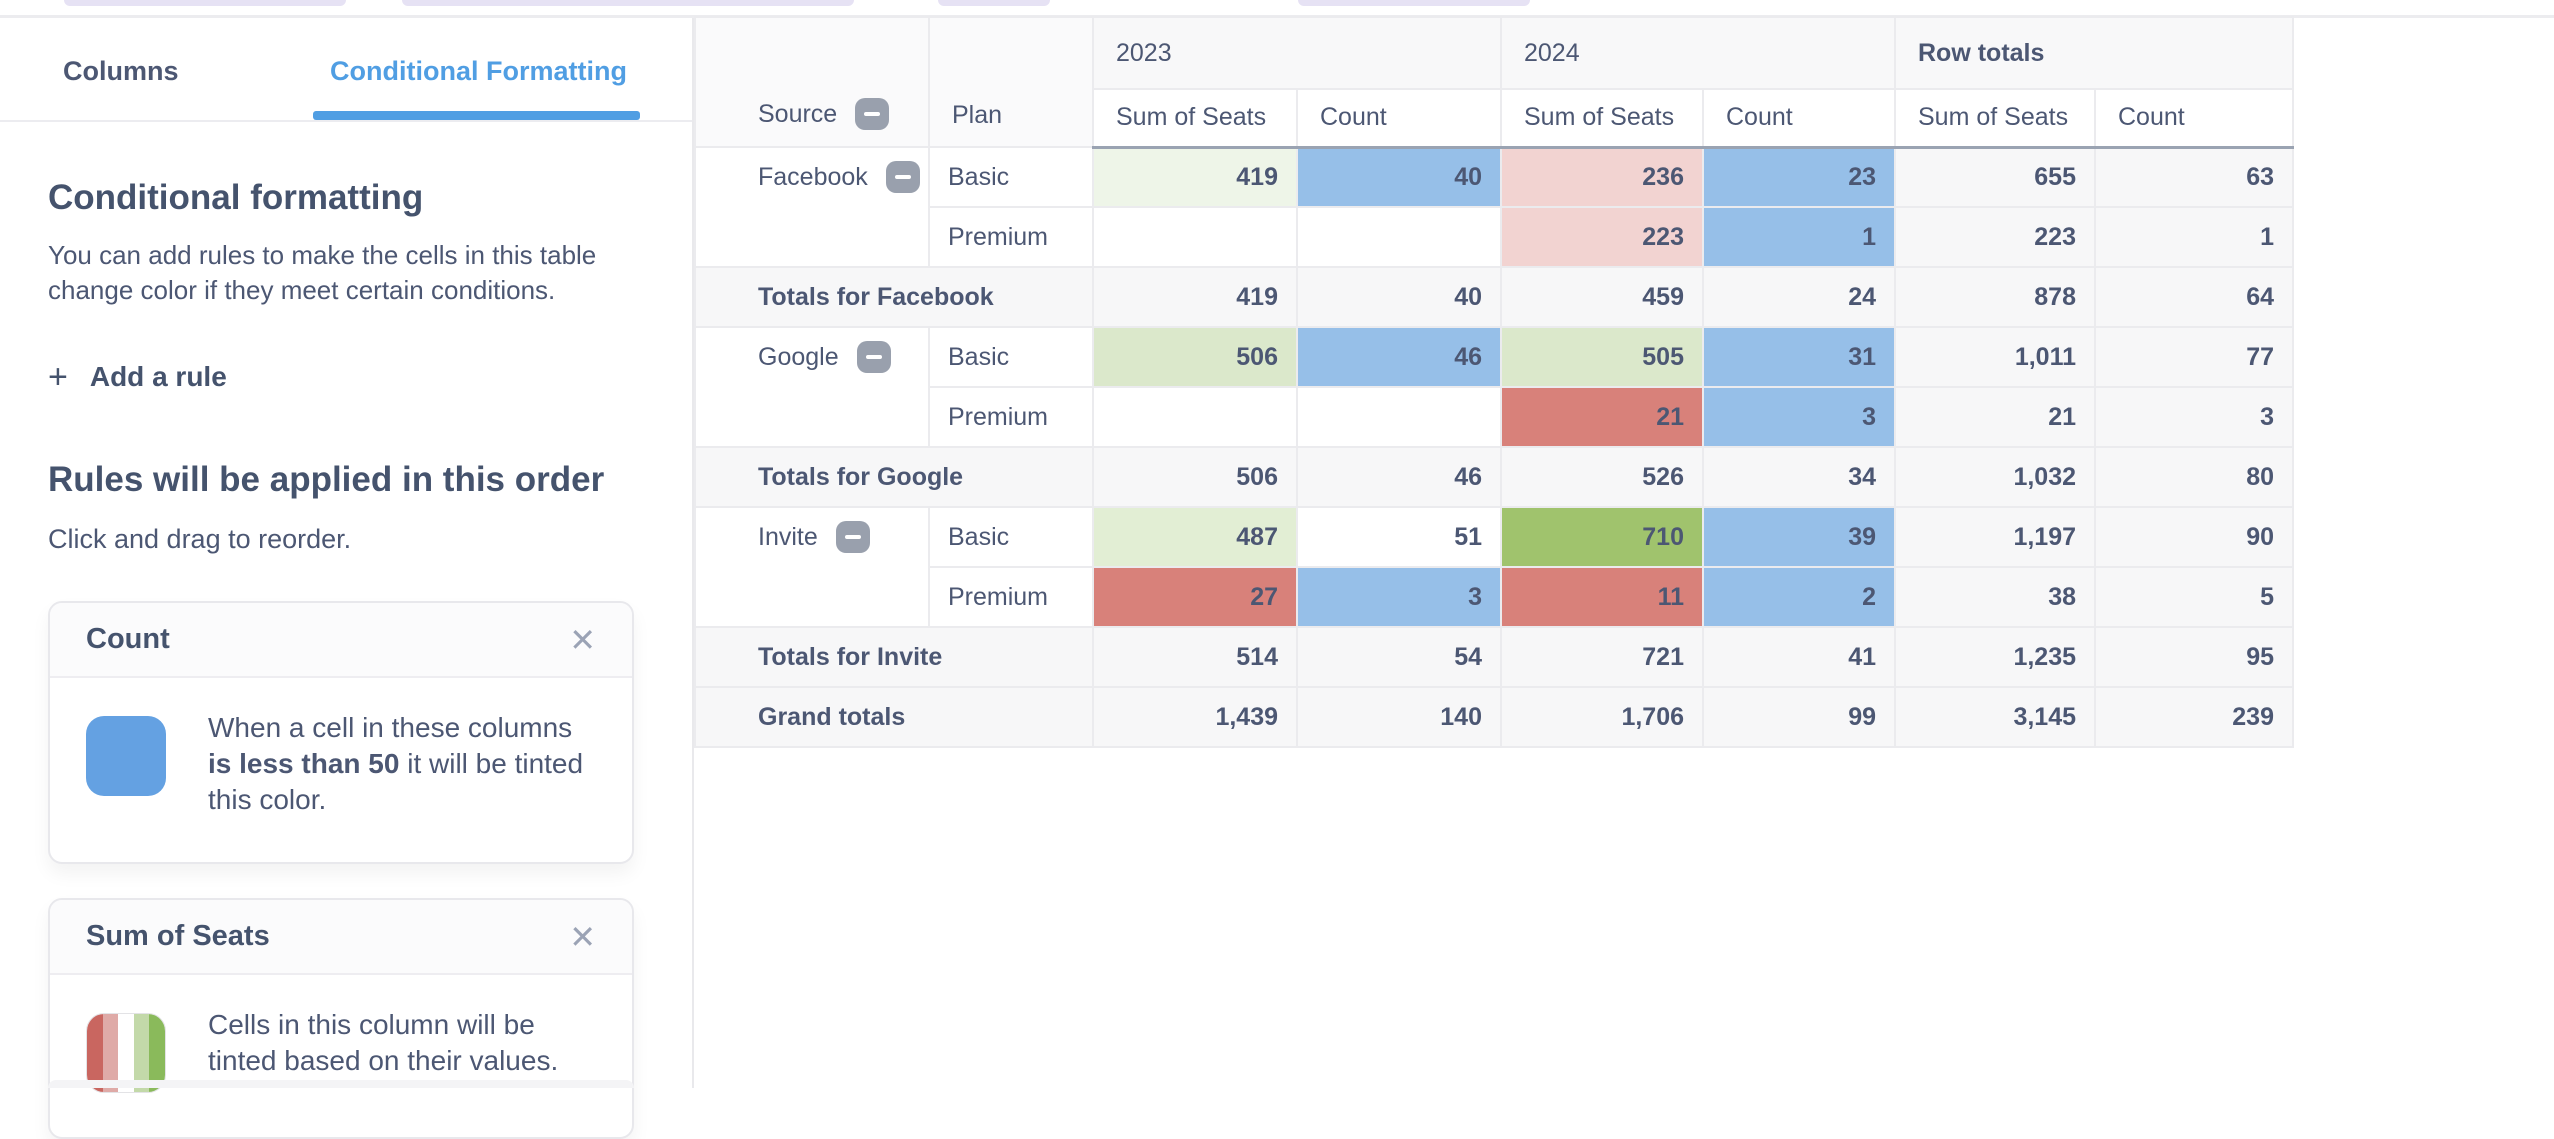 The image size is (2554, 1139). What do you see at coordinates (396, 781) in the screenshot?
I see `rule-description-text: it will be tinted this color.` at bounding box center [396, 781].